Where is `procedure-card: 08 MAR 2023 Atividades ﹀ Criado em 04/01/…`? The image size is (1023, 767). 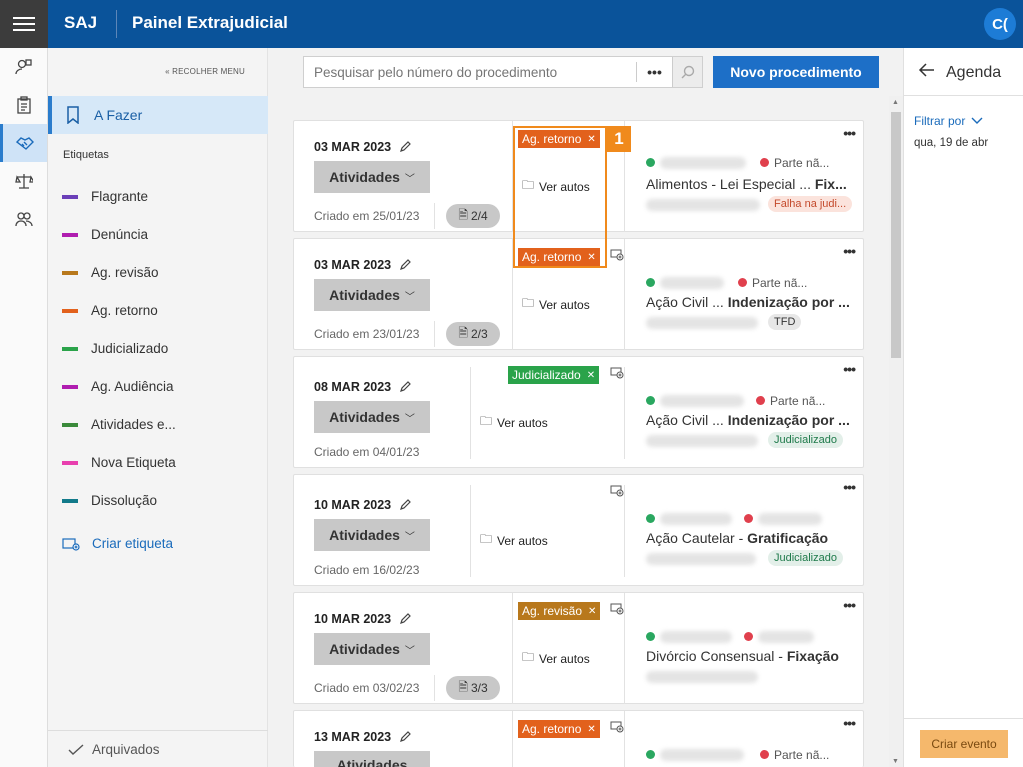
procedure-card: 08 MAR 2023 Atividades ﹀ Criado em 04/01/… is located at coordinates (578, 412).